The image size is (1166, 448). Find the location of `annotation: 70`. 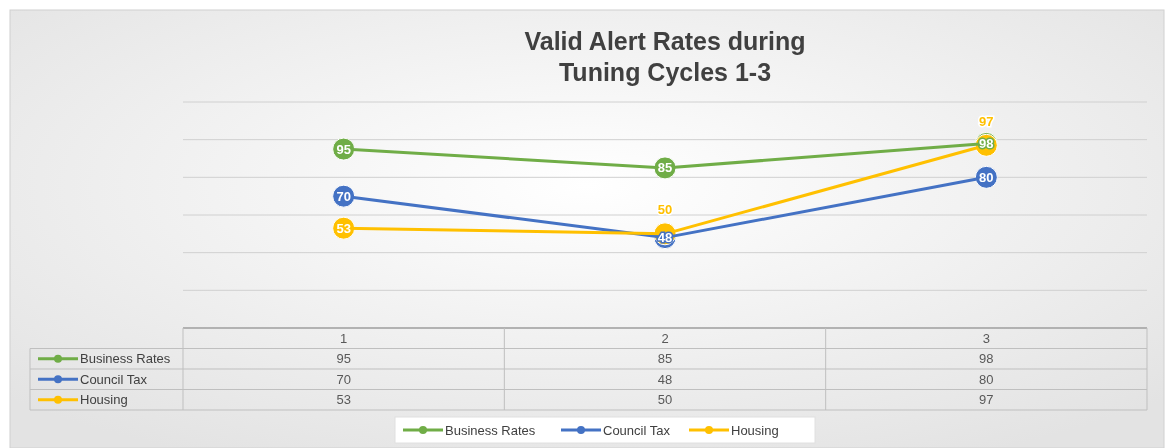

annotation: 70 is located at coordinates (343, 196).